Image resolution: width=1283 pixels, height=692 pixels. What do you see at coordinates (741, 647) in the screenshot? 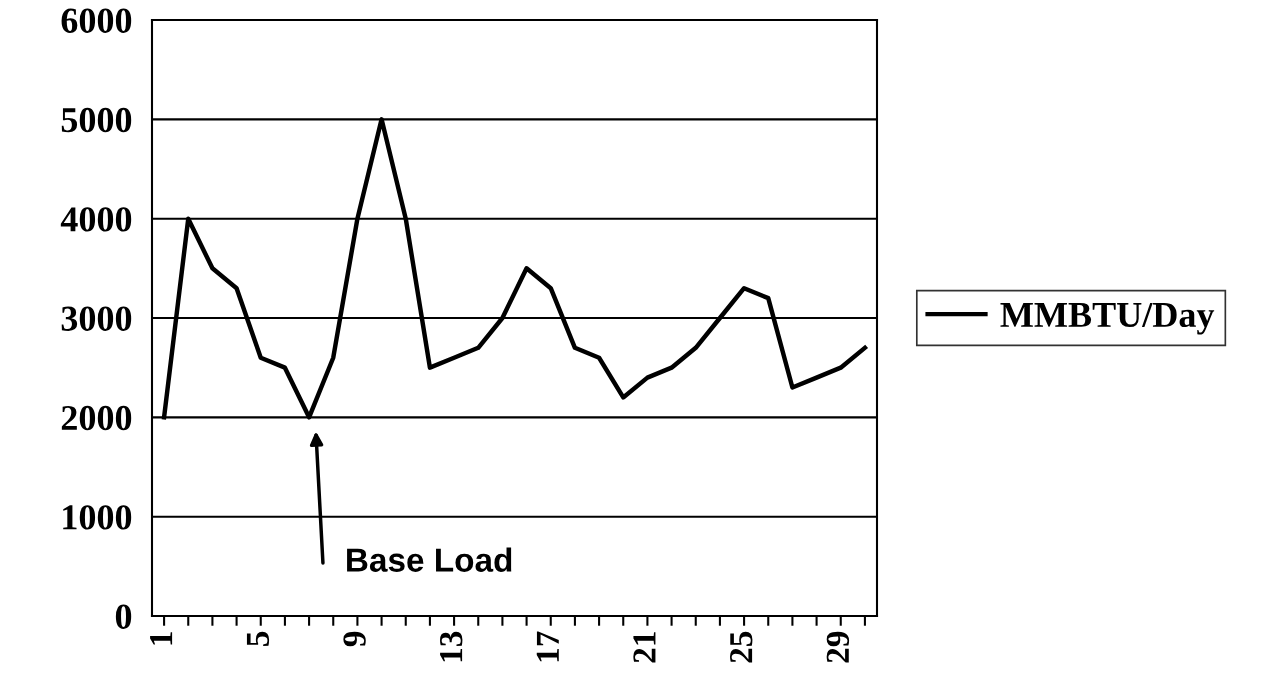
I see `x-tick-label: 25` at bounding box center [741, 647].